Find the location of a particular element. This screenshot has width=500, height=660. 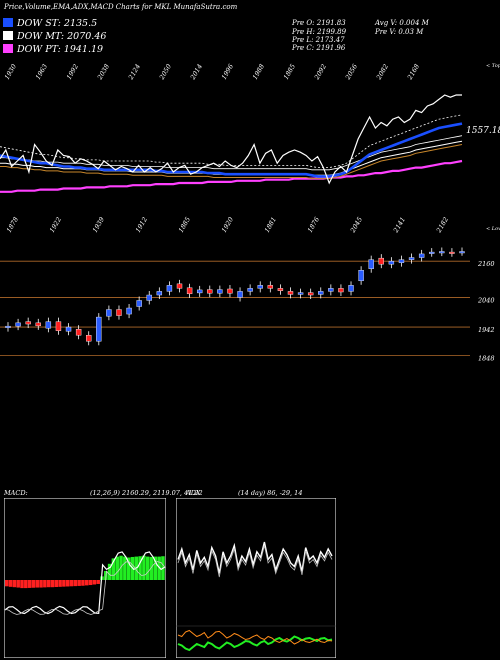

legend-swatch-pt is located at coordinates (8, 48).